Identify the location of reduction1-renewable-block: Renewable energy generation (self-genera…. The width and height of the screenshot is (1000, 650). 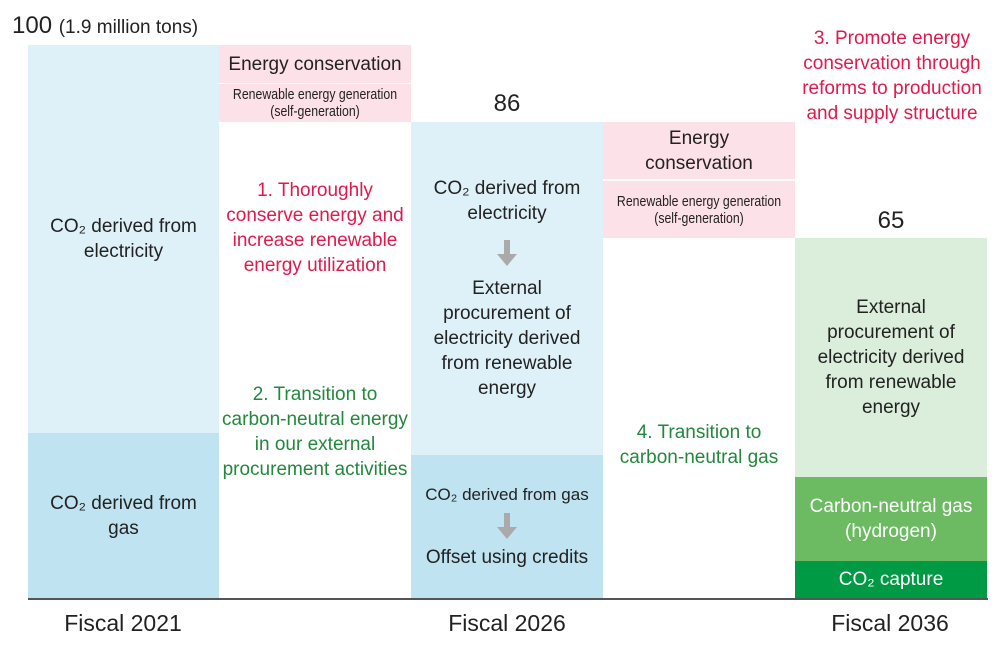
(315, 103).